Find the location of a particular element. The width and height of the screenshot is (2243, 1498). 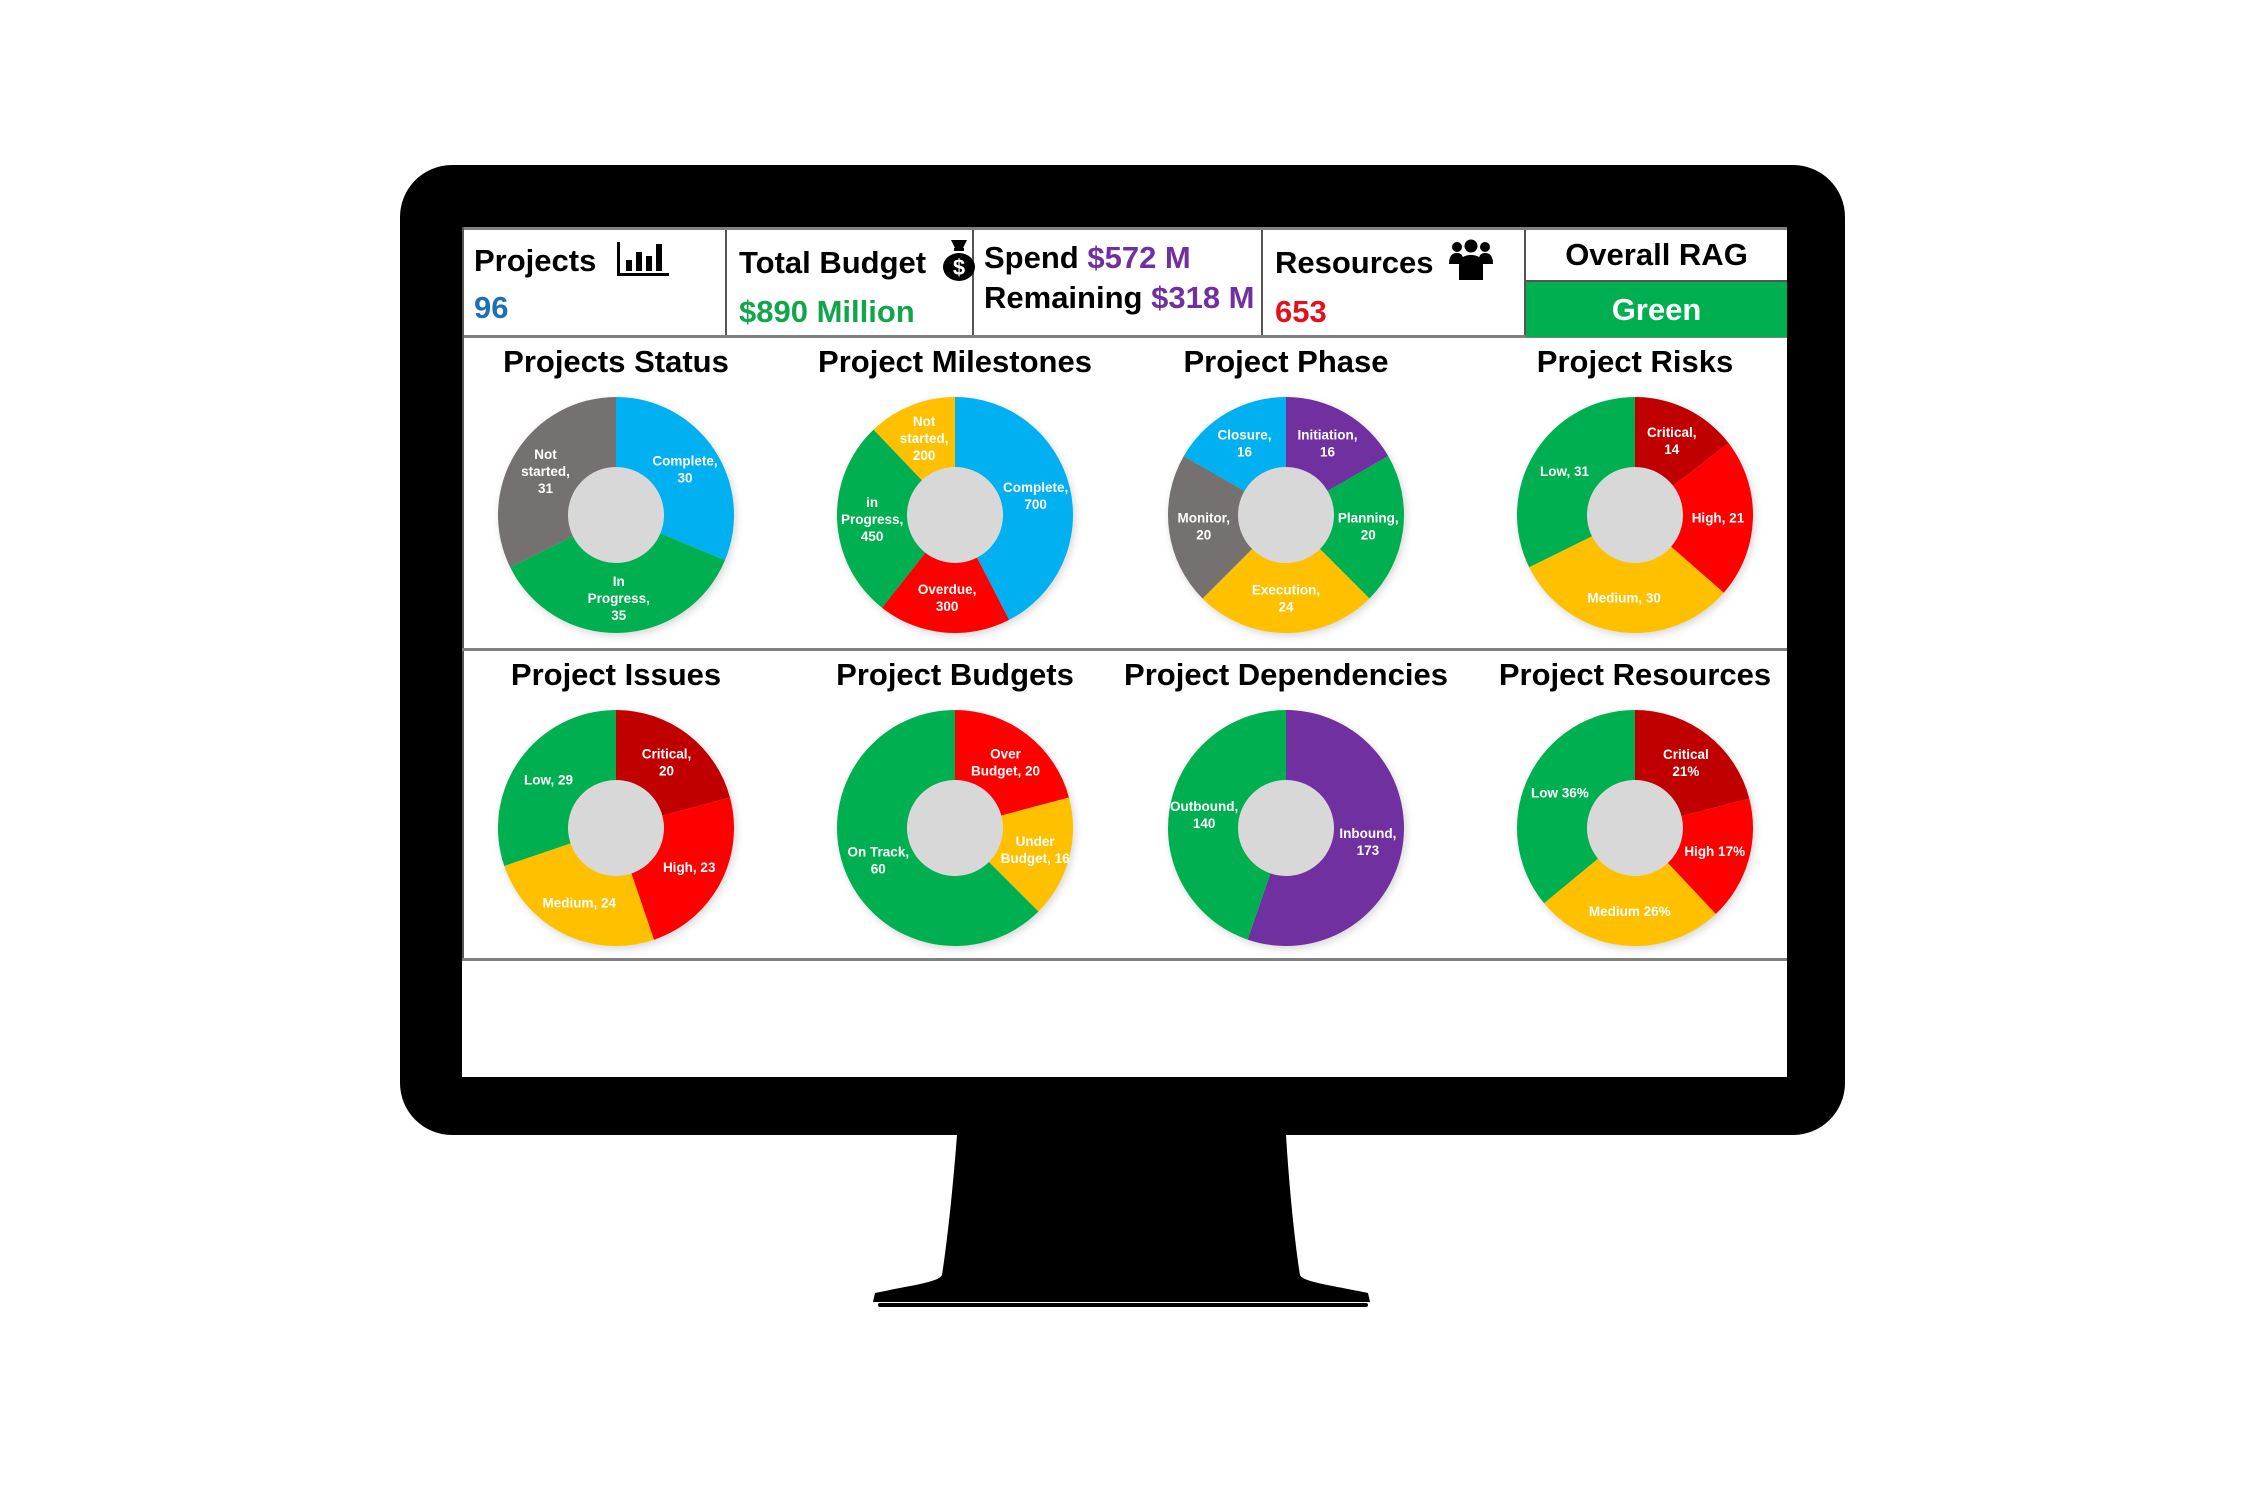

segment-label: Not started, 31 is located at coordinates (545, 471).